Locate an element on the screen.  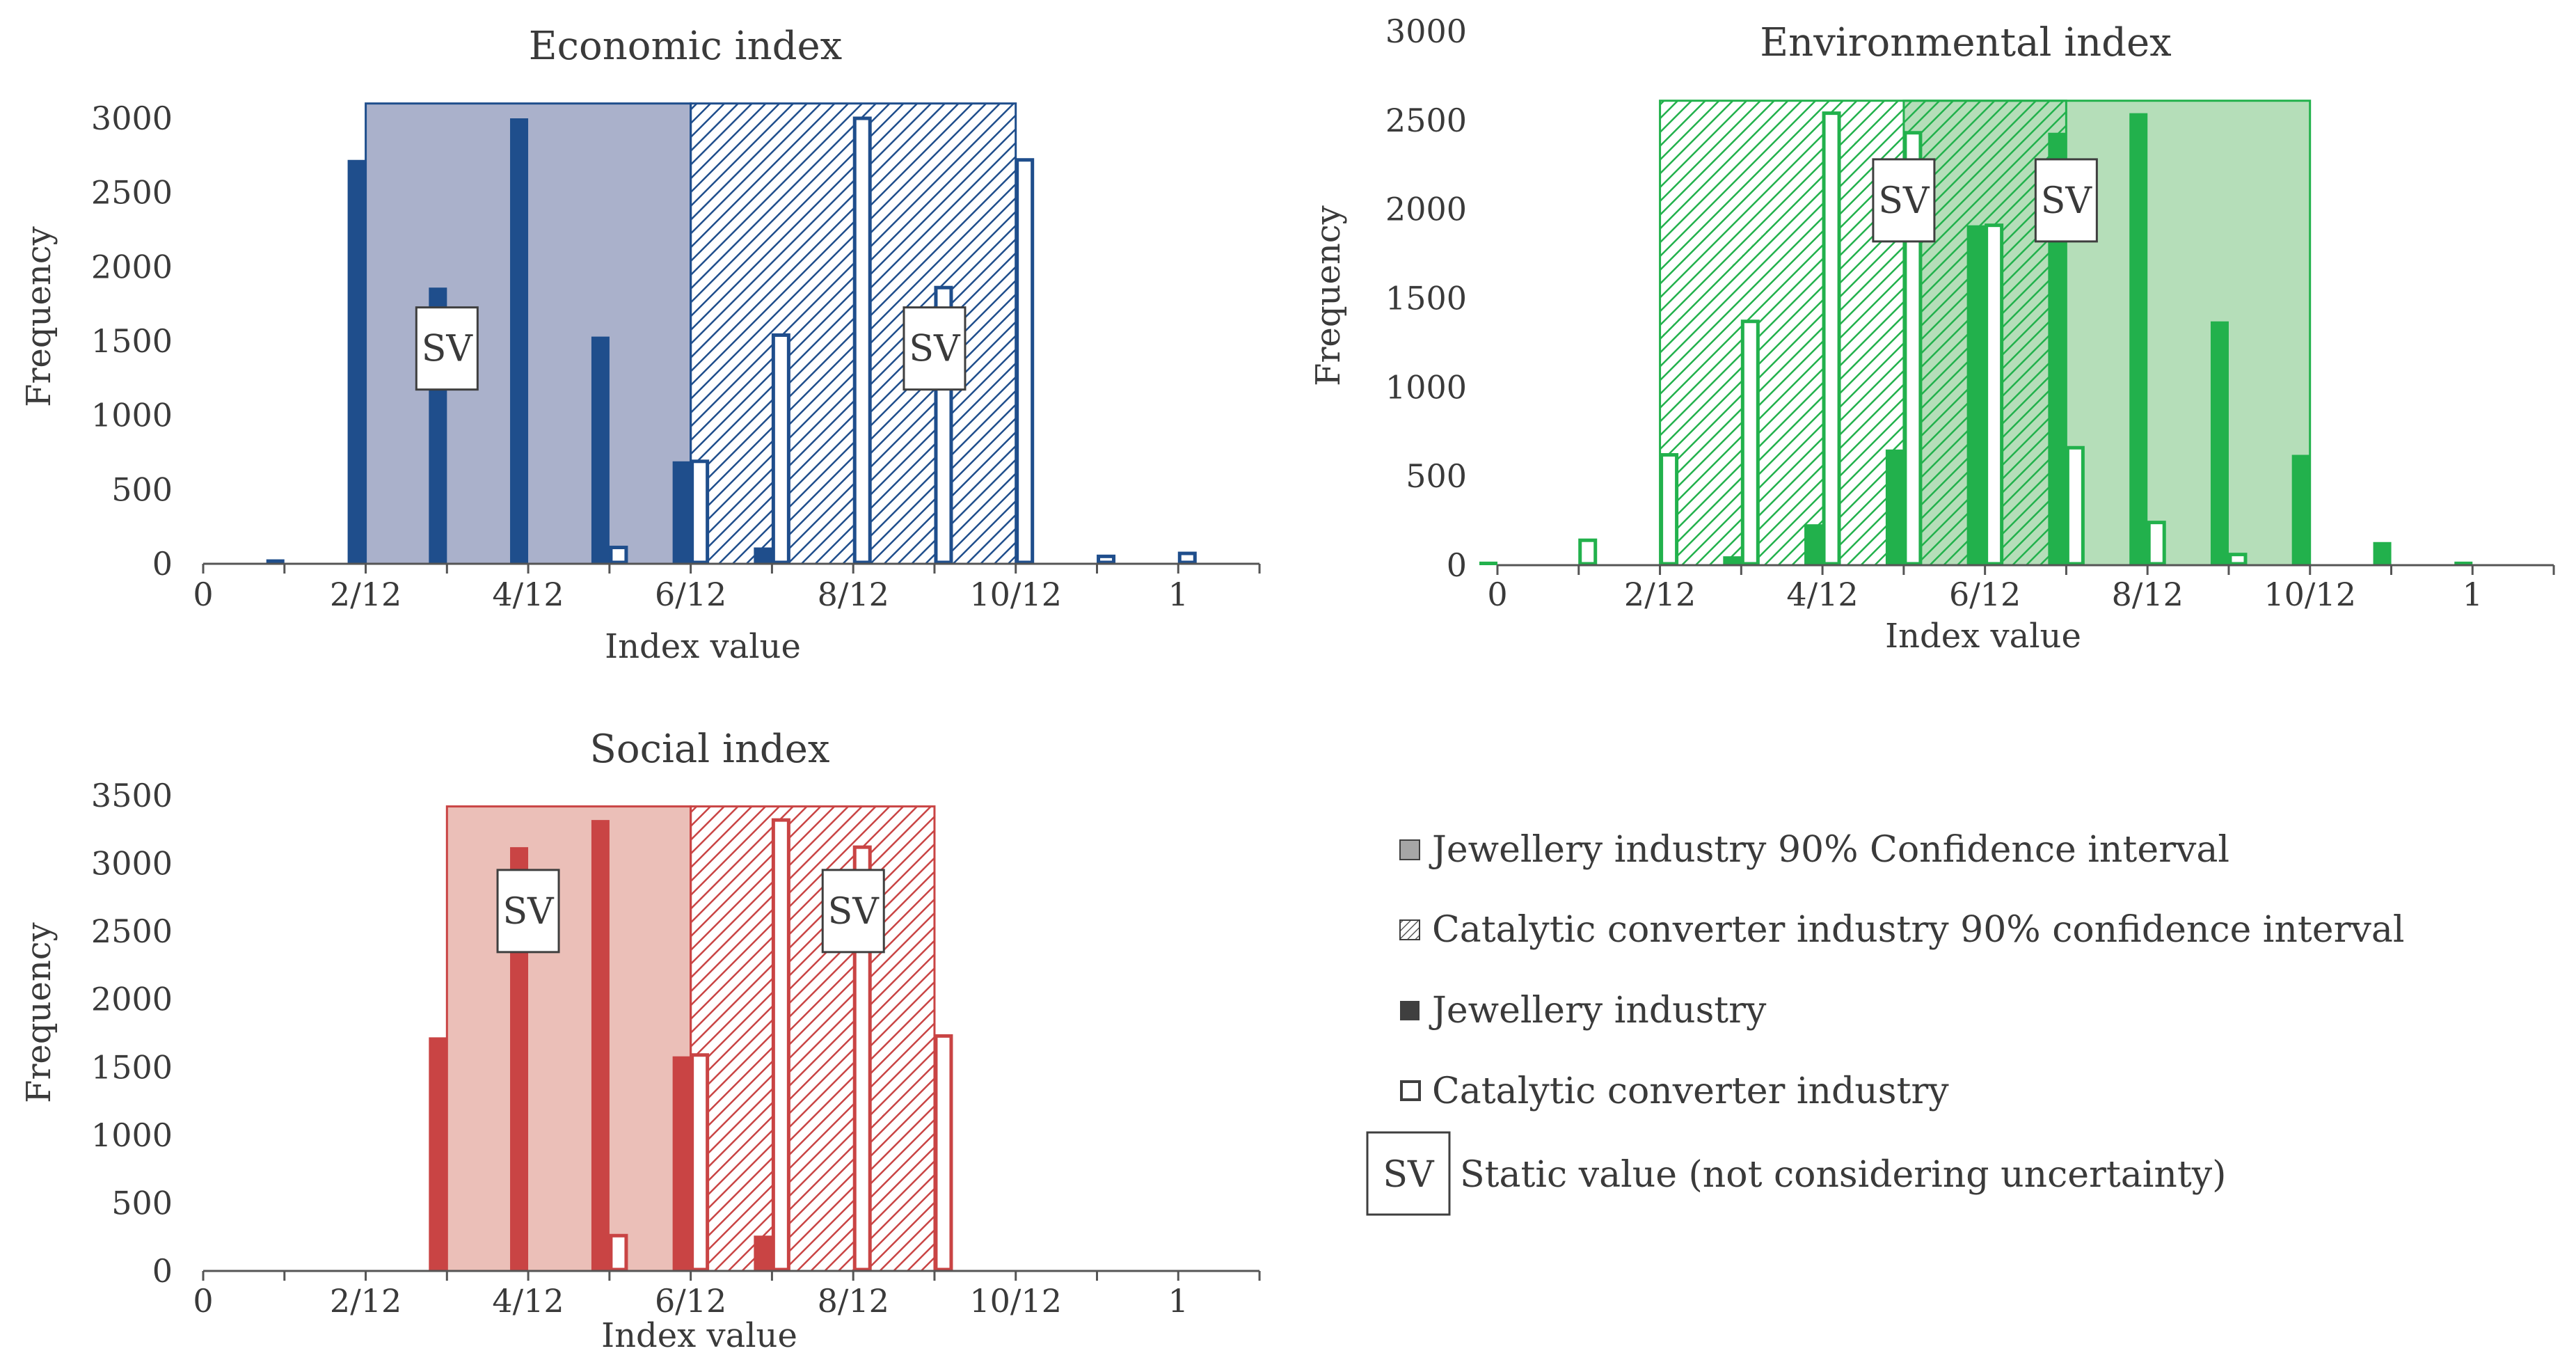
legend-swatch-hollow is located at coordinates (1410, 1090).